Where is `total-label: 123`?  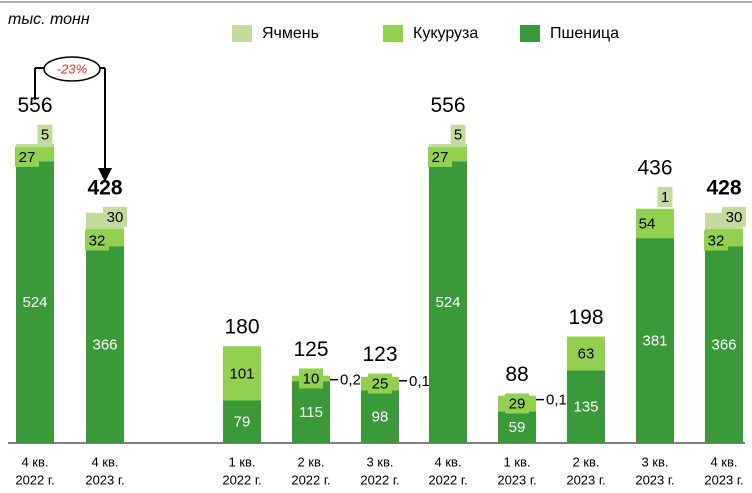
total-label: 123 is located at coordinates (379, 354).